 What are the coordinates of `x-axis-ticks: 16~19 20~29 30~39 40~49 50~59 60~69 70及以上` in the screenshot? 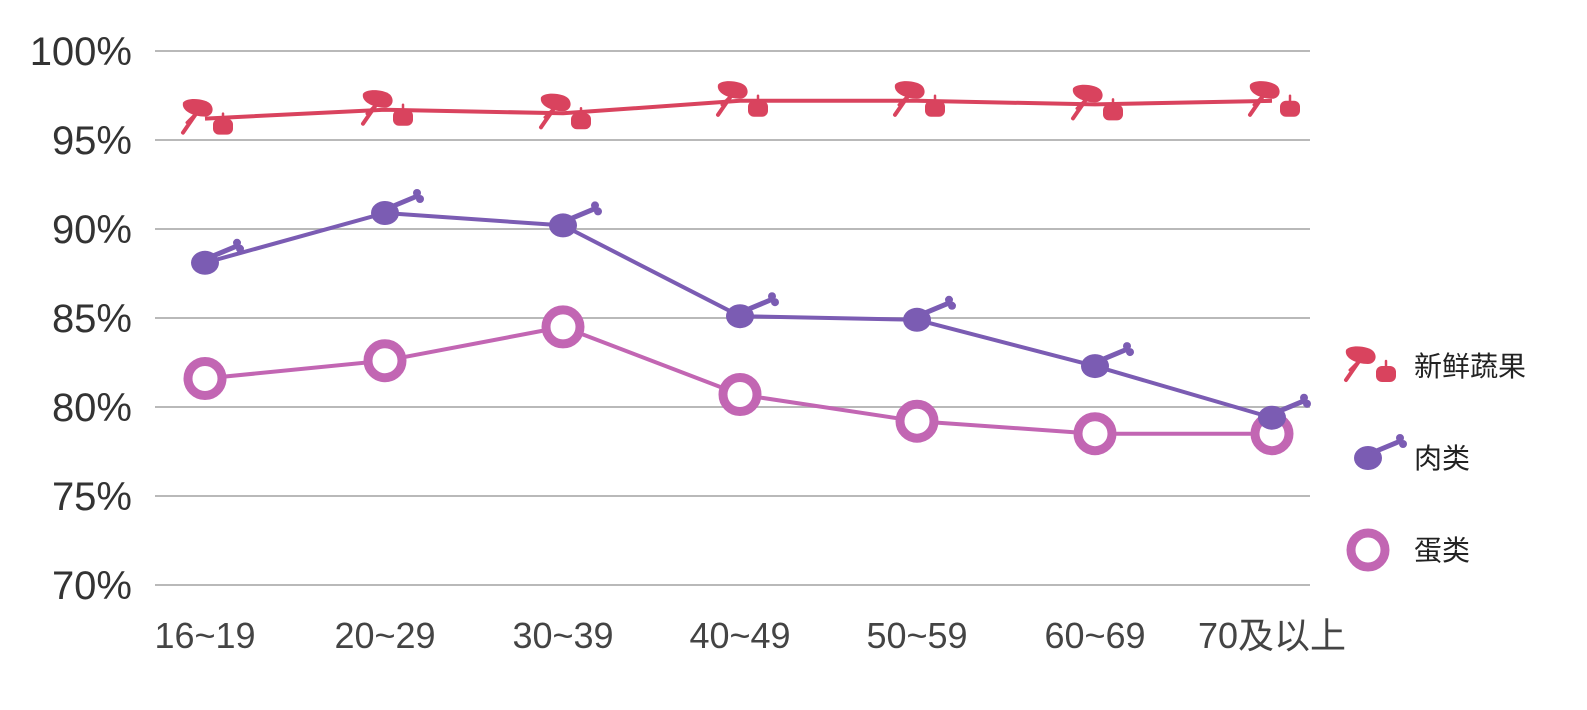 It's located at (750, 635).